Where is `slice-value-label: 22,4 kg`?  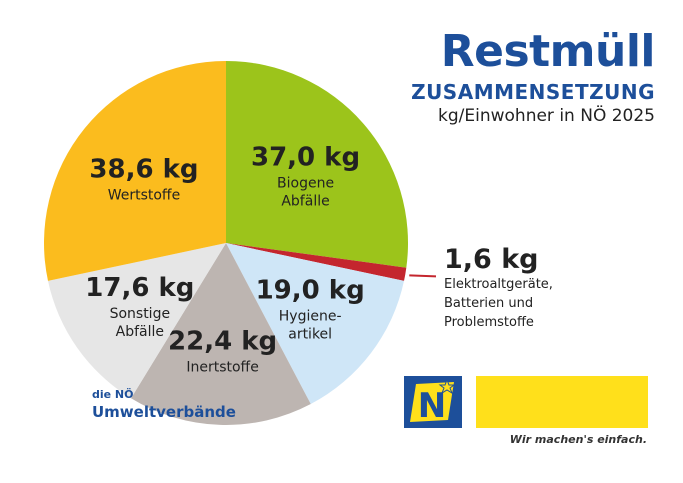 slice-value-label: 22,4 kg is located at coordinates (222, 342).